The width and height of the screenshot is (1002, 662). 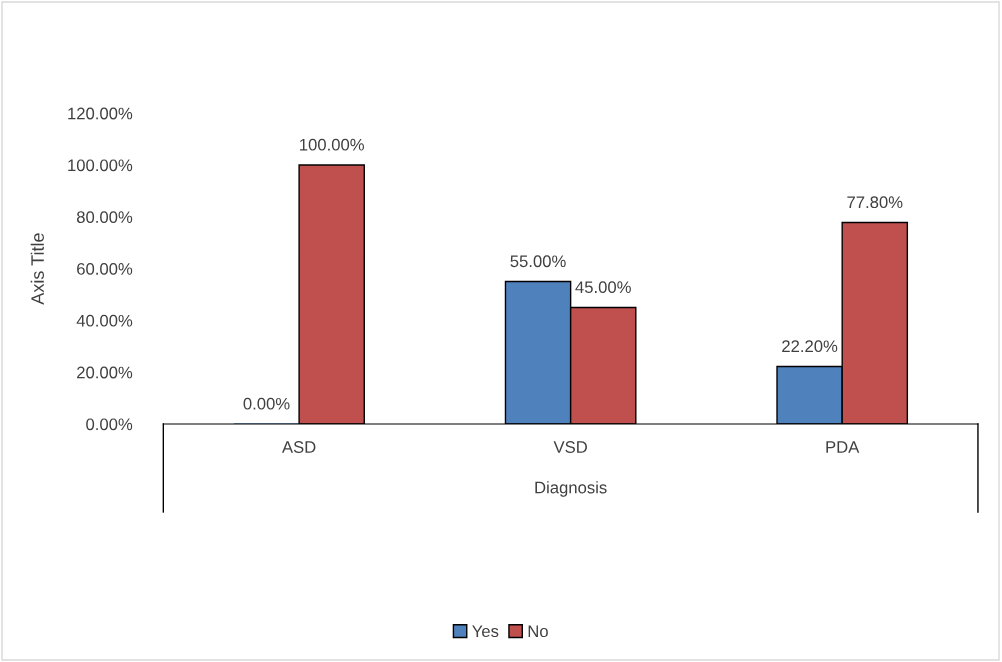 I want to click on y-tick-label: 20.00%, so click(x=105, y=372).